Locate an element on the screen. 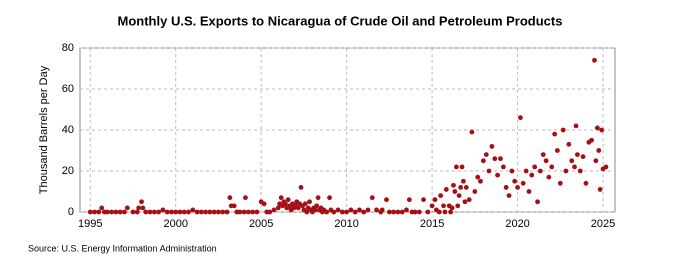 Image resolution: width=675 pixels, height=280 pixels. x-tick-label: 2000 is located at coordinates (175, 224).